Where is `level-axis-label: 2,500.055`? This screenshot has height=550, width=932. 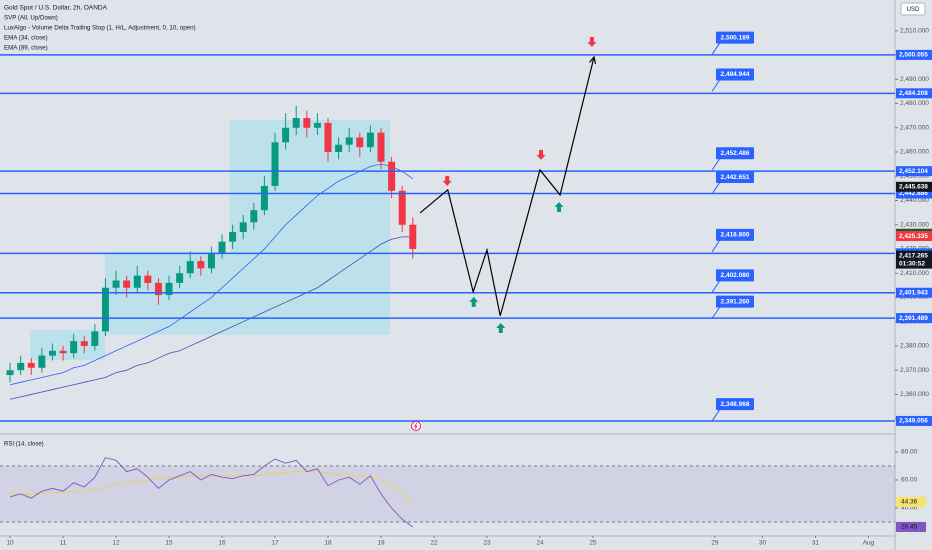
level-axis-label: 2,500.055 is located at coordinates (913, 55).